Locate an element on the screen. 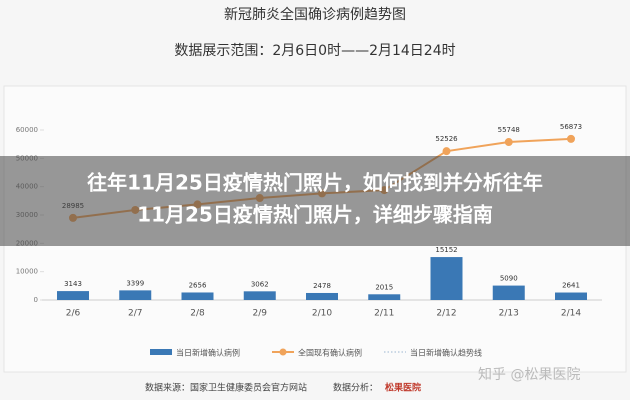 The image size is (630, 400). line-value-label: 56873 is located at coordinates (571, 127).